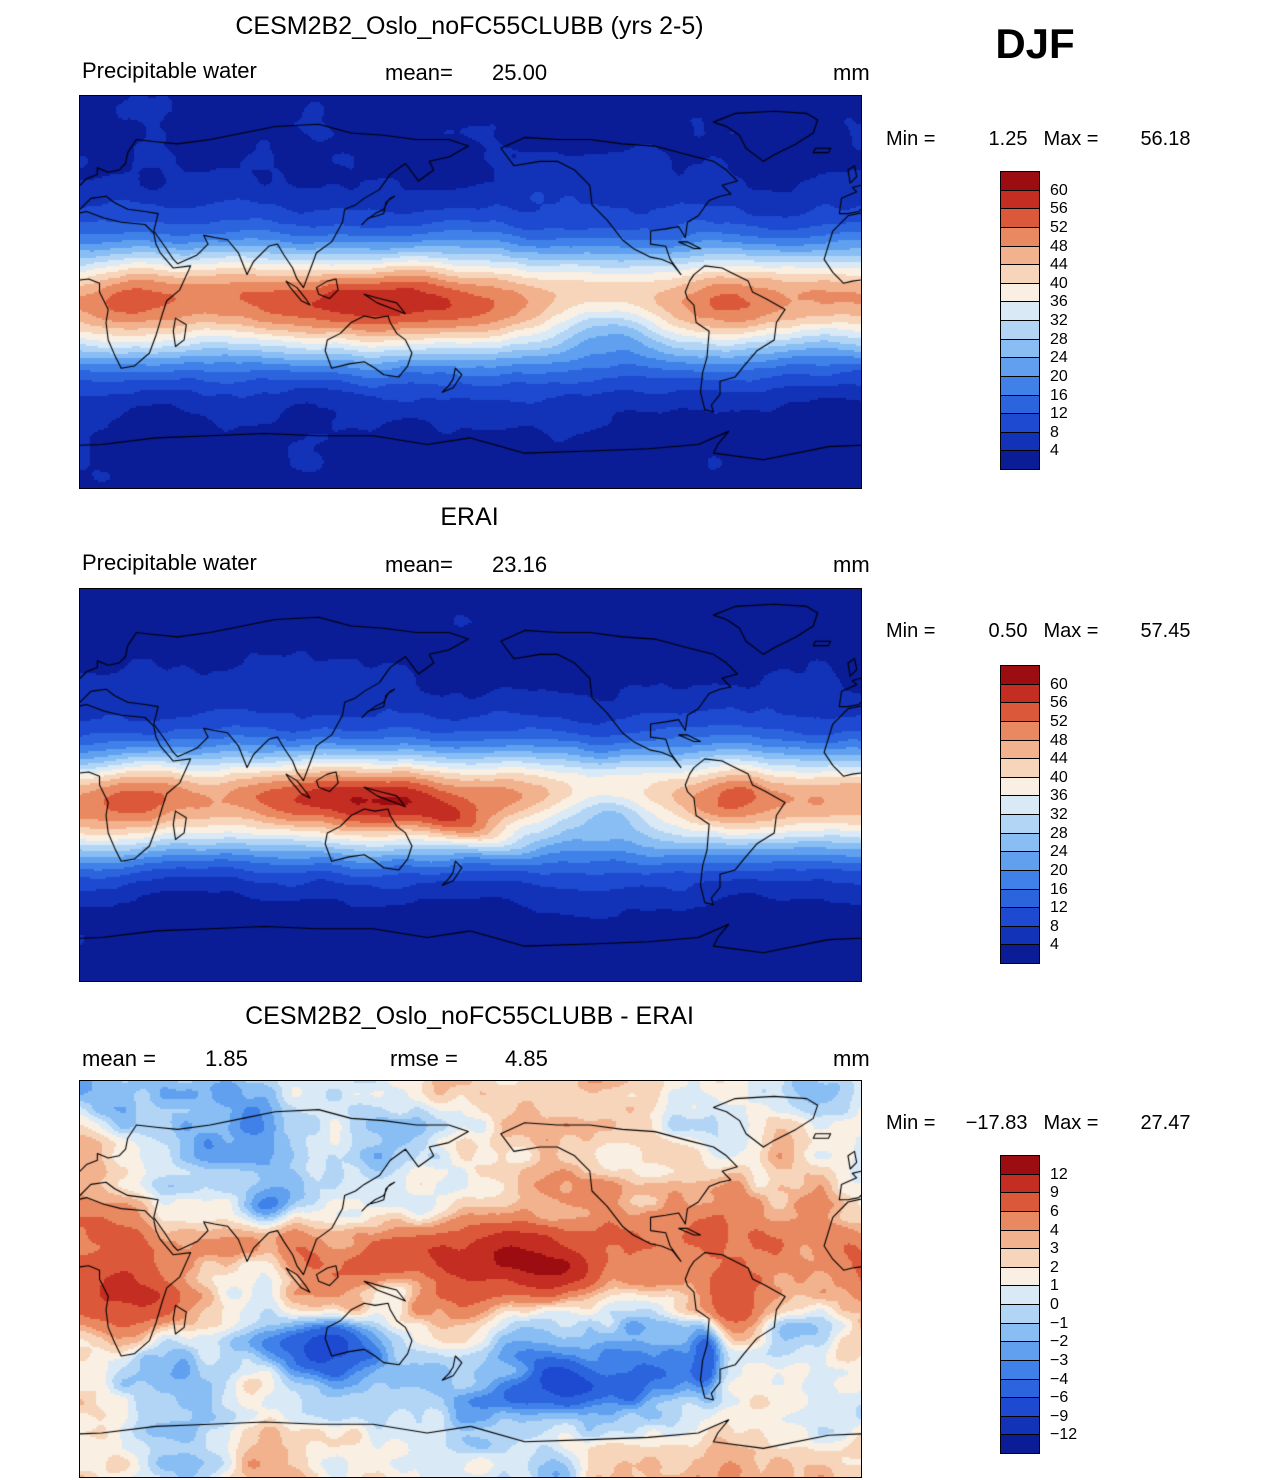 Image resolution: width=1285 pixels, height=1480 pixels. What do you see at coordinates (1059, 833) in the screenshot?
I see `colorbar-tick-label: 28` at bounding box center [1059, 833].